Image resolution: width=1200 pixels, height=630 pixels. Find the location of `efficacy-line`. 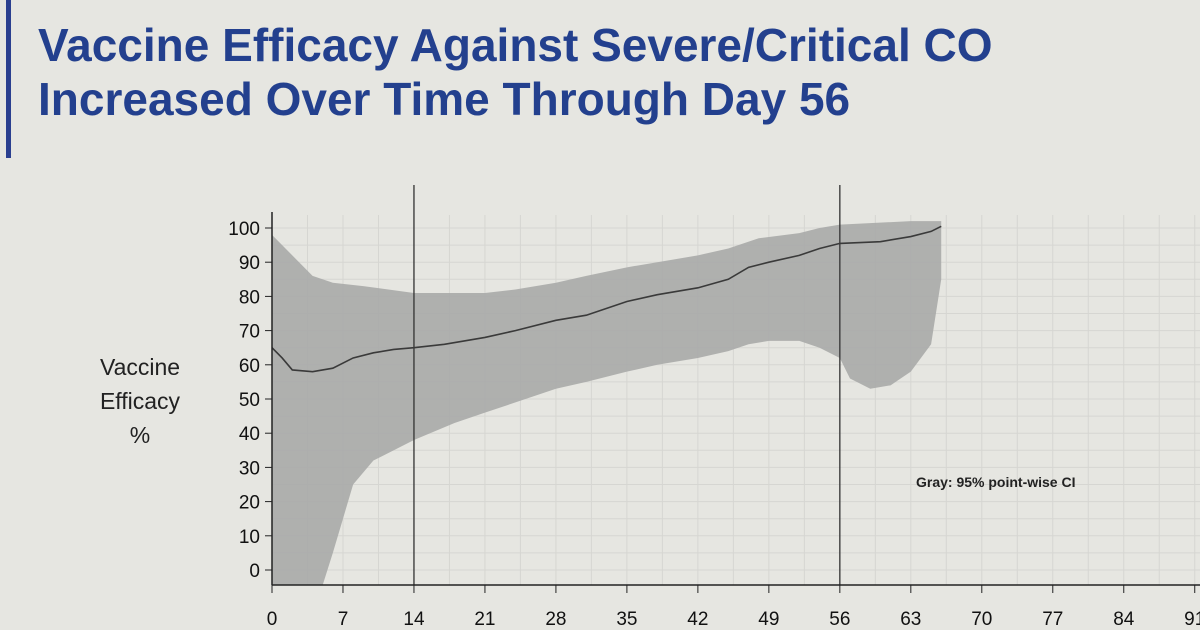

efficacy-line is located at coordinates (606, 299).